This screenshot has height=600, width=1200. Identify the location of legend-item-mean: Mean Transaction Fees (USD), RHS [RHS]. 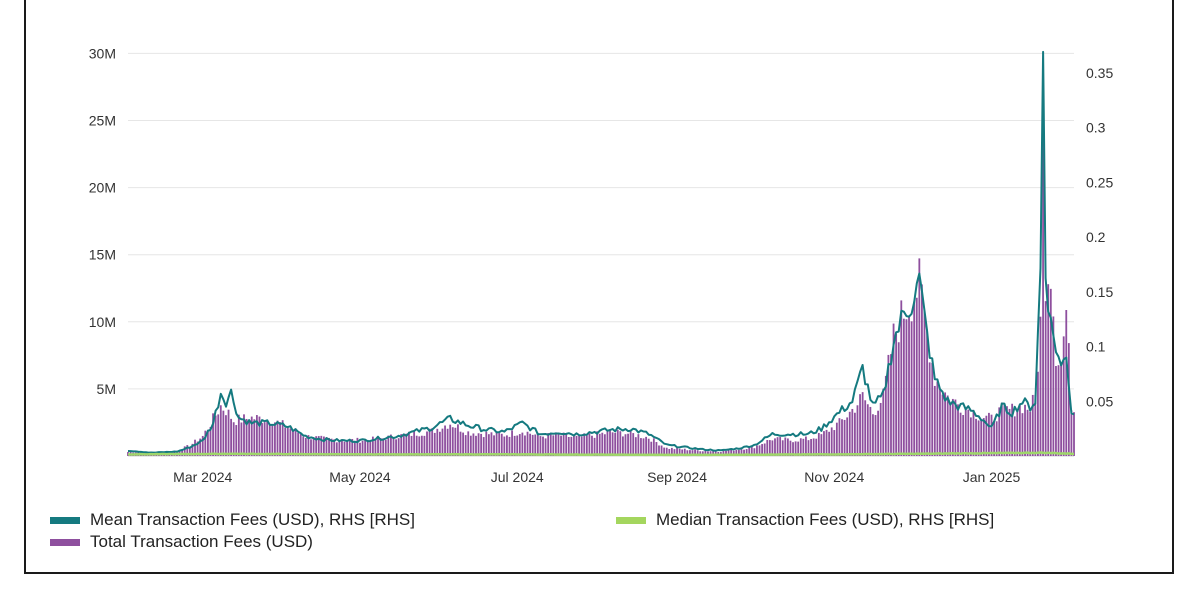
(232, 520).